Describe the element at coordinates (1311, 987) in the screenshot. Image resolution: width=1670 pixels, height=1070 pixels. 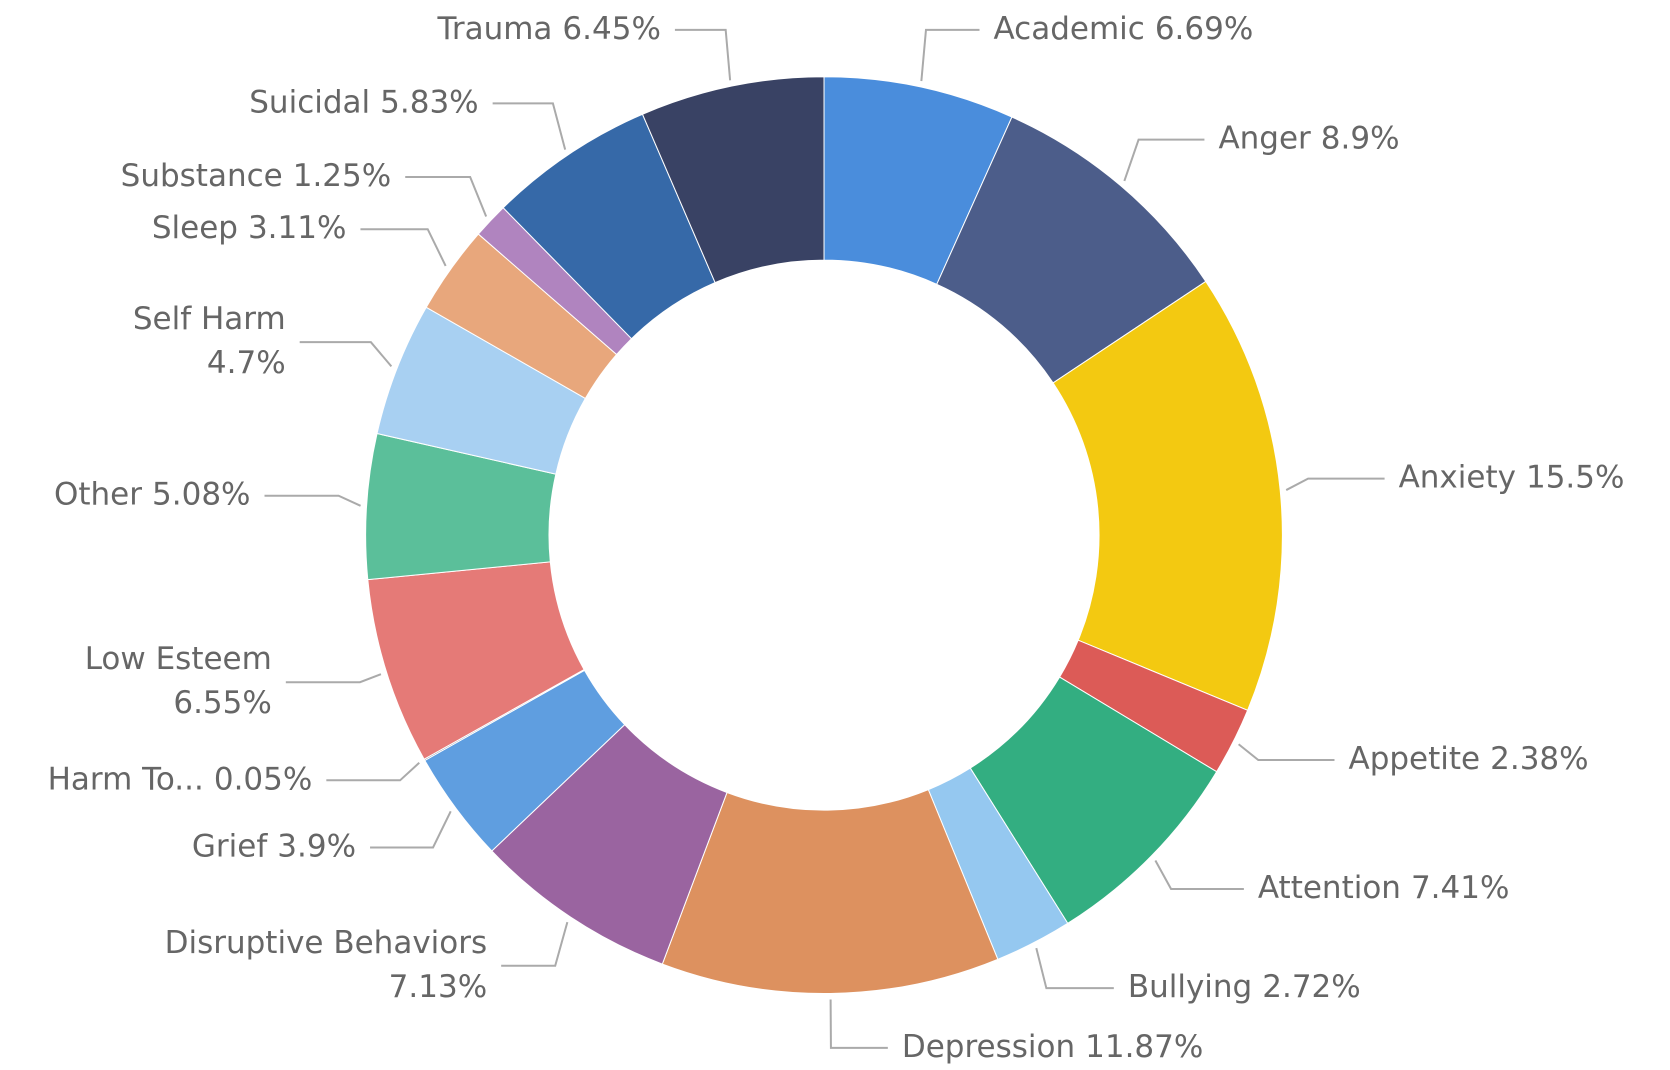
I see `slice-value: 2.72%` at that location.